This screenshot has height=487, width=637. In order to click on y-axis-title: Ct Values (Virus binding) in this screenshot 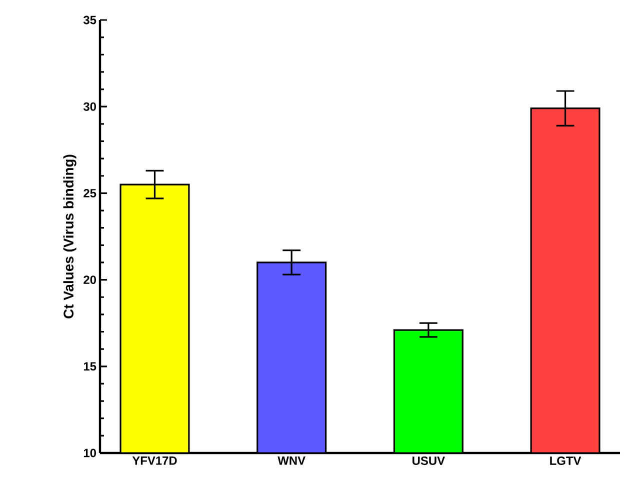, I will do `click(69, 236)`.